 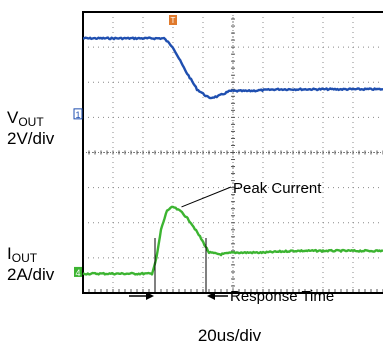 I want to click on vout-trace, so click(x=232, y=68).